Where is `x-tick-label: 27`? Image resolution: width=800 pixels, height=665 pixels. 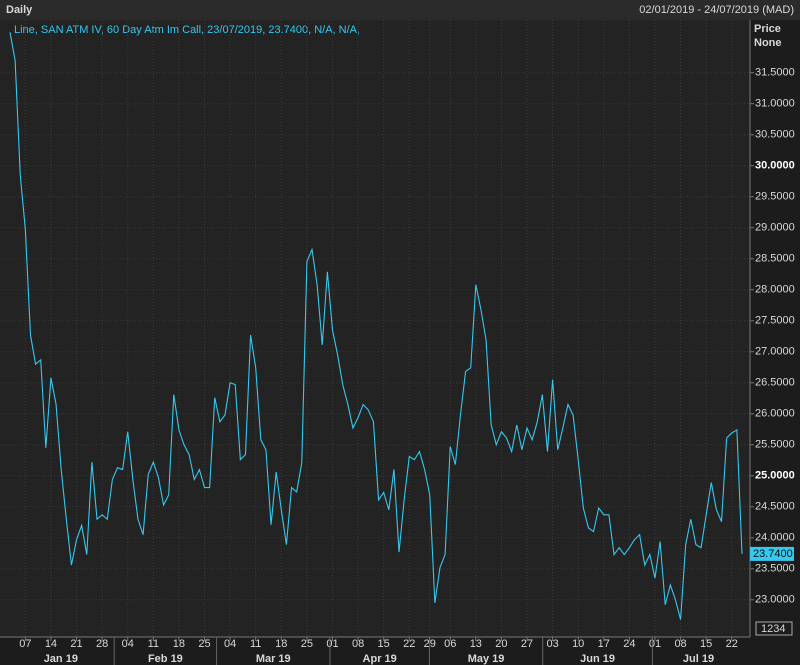
x-tick-label: 27 is located at coordinates (527, 644).